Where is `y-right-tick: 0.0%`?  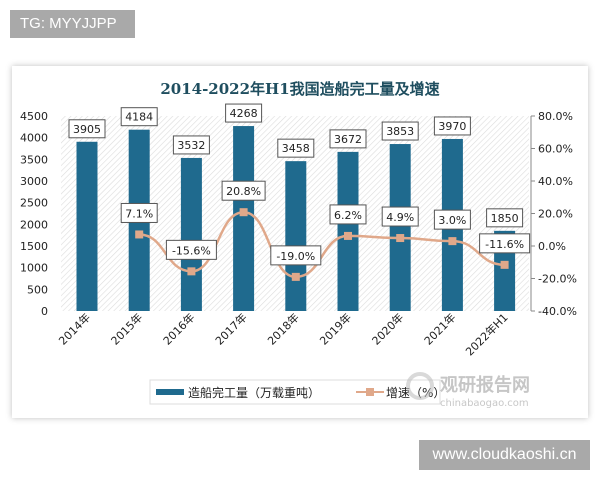 y-right-tick: 0.0% is located at coordinates (552, 246).